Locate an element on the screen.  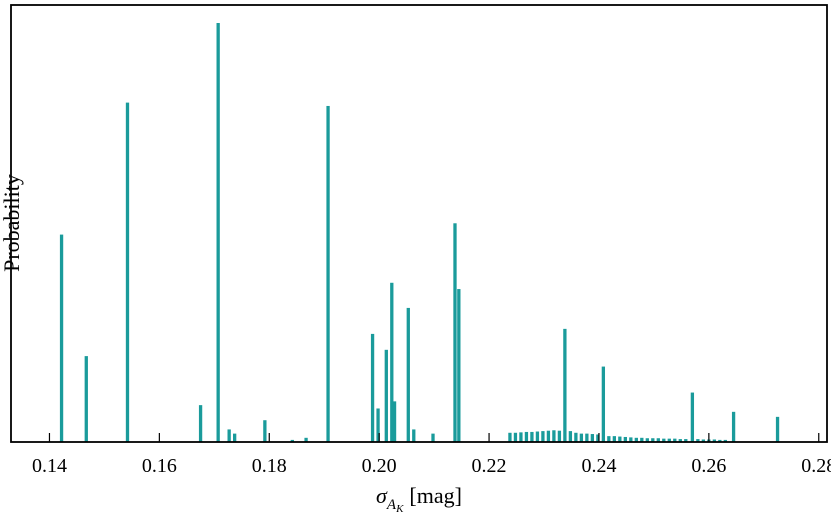
x-tick-labels-group: 0.14 0.16 0.18 0.20 0.22 0.24 0.26 0.28 is located at coordinates (431, 466).